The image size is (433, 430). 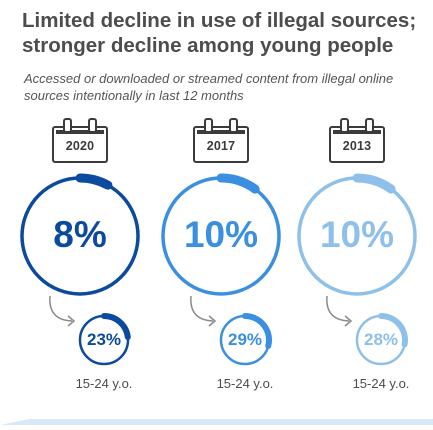 I want to click on overall-percent-label: 8%, so click(x=80, y=234).